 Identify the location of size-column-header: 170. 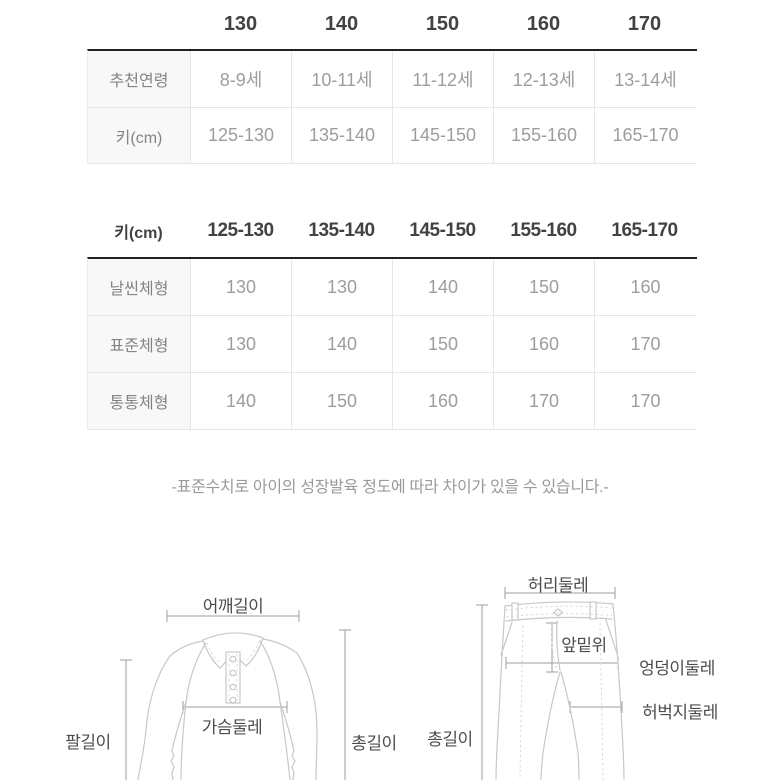
(644, 24).